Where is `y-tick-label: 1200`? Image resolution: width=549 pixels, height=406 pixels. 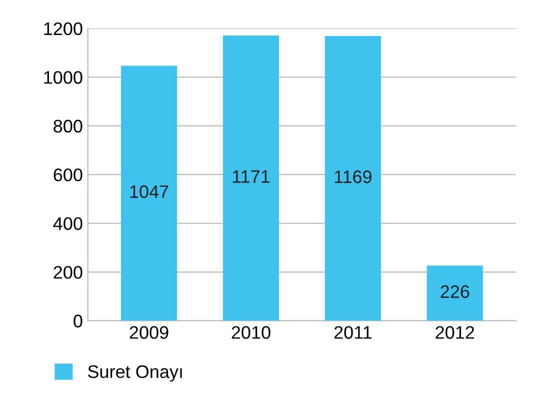 y-tick-label: 1200 is located at coordinates (63, 29).